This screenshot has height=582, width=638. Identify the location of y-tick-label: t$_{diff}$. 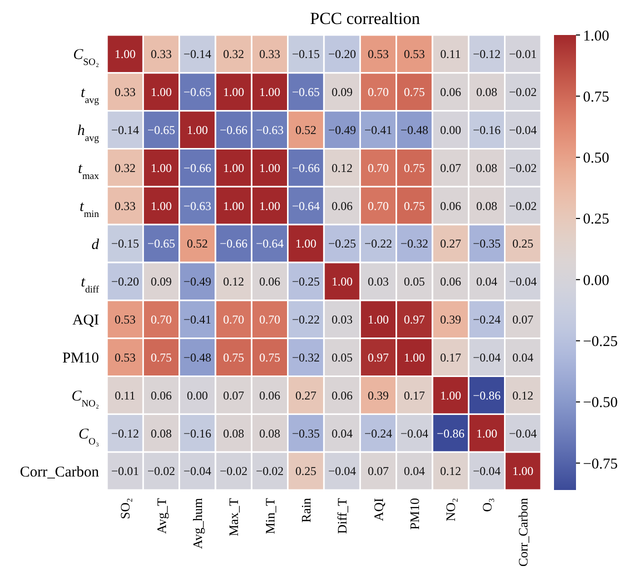
(90, 285).